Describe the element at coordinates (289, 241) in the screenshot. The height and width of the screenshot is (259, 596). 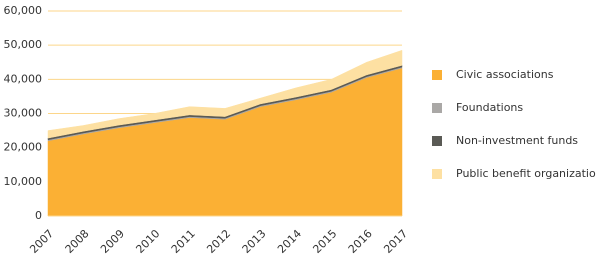
I see `x-tick-label: 2014` at that location.